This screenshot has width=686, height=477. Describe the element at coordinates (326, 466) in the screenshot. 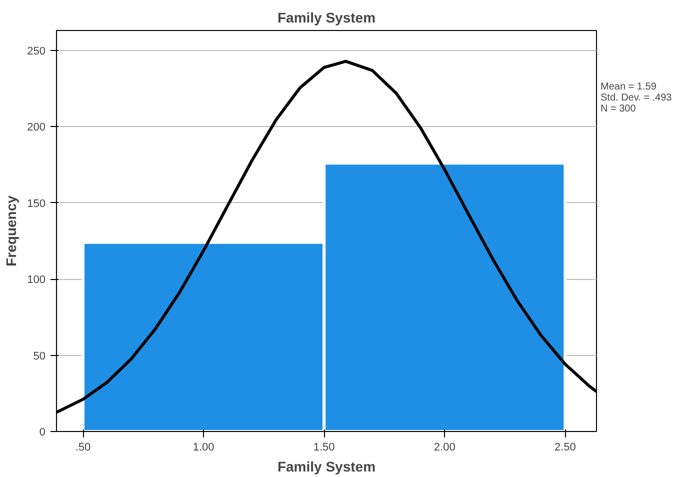

I see `x-axis-title: Family System` at that location.